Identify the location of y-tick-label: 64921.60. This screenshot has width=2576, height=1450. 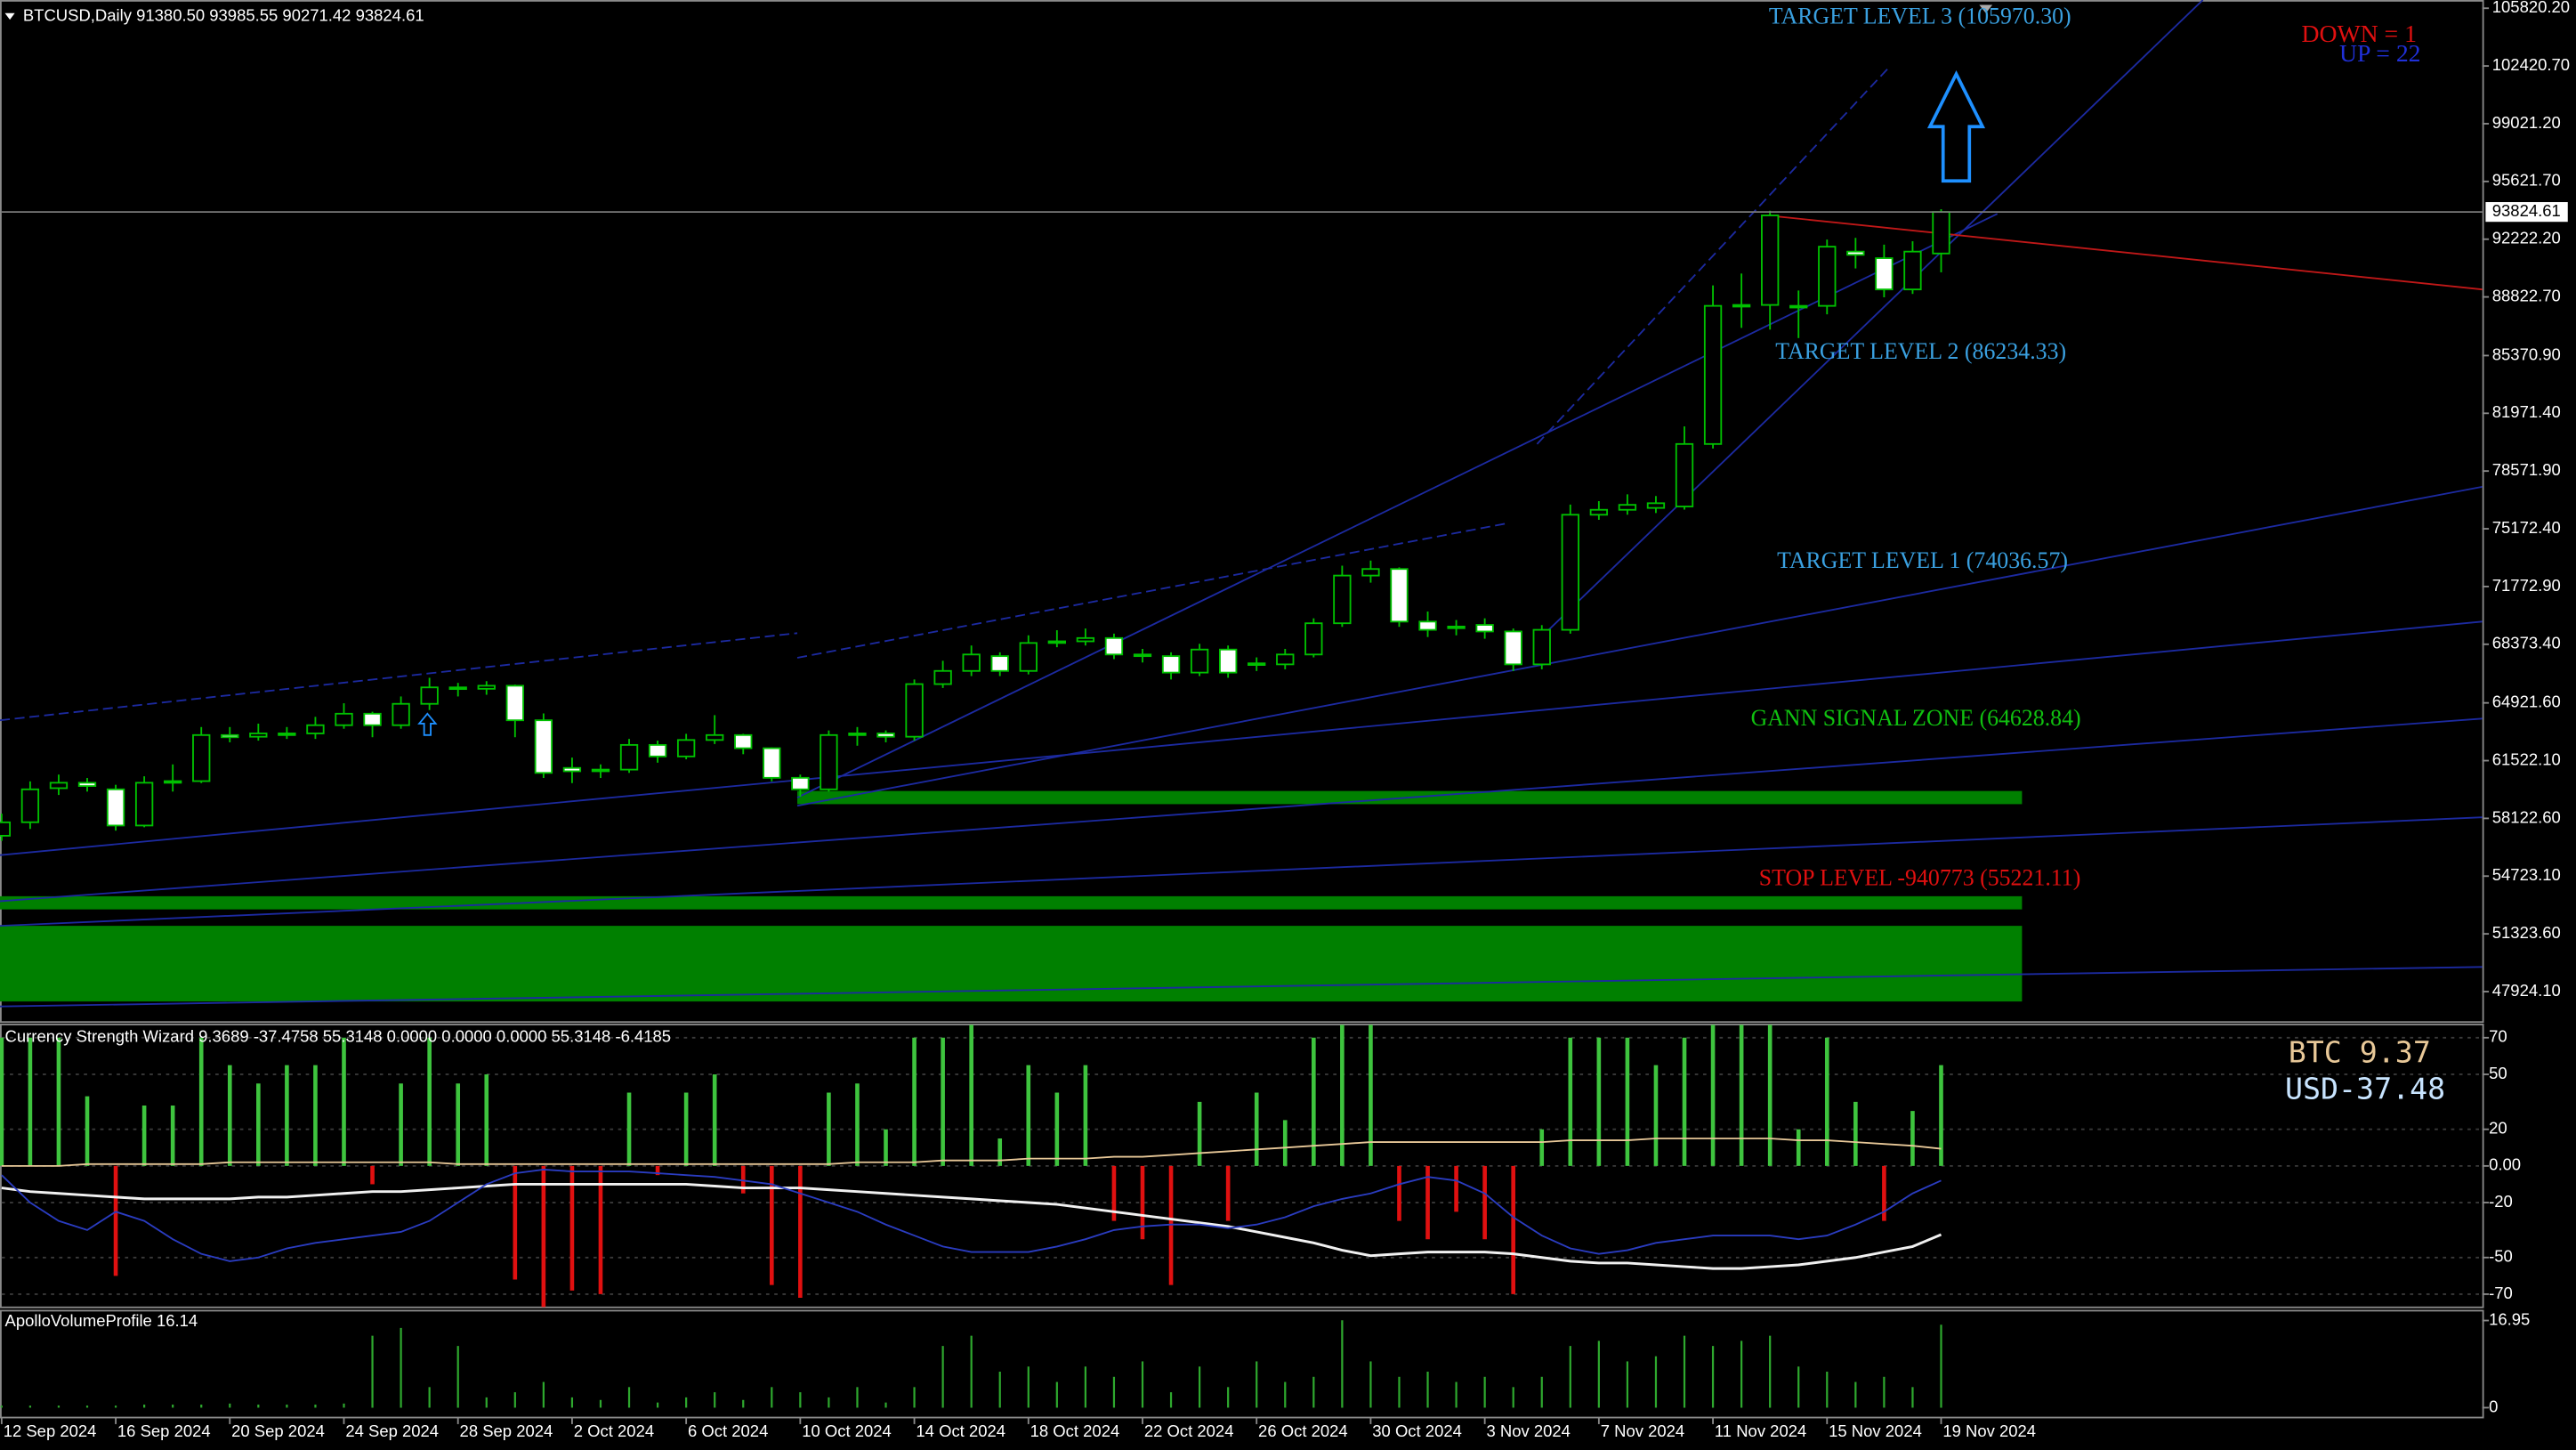
(2526, 702).